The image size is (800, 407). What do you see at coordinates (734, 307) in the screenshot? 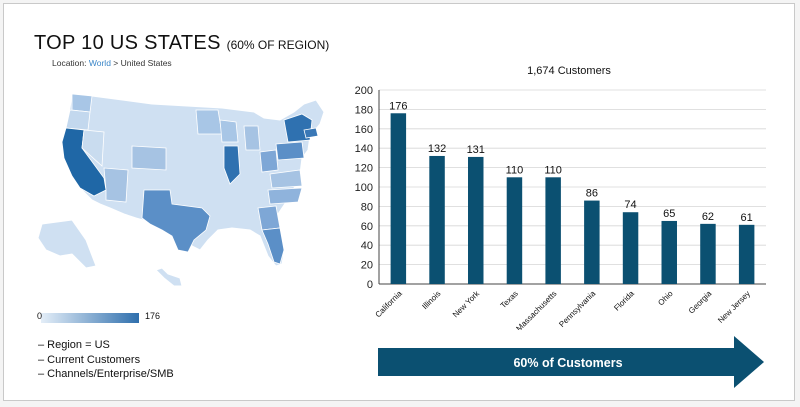
I see `x-tick-label: New Jersey` at bounding box center [734, 307].